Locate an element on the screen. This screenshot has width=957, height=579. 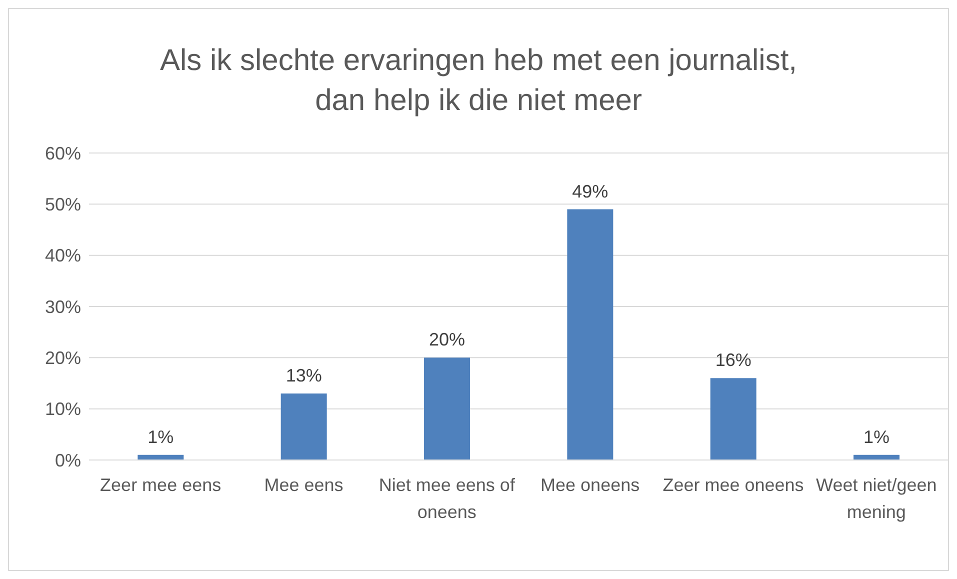
y-tick-label: 20% is located at coordinates (62, 358).